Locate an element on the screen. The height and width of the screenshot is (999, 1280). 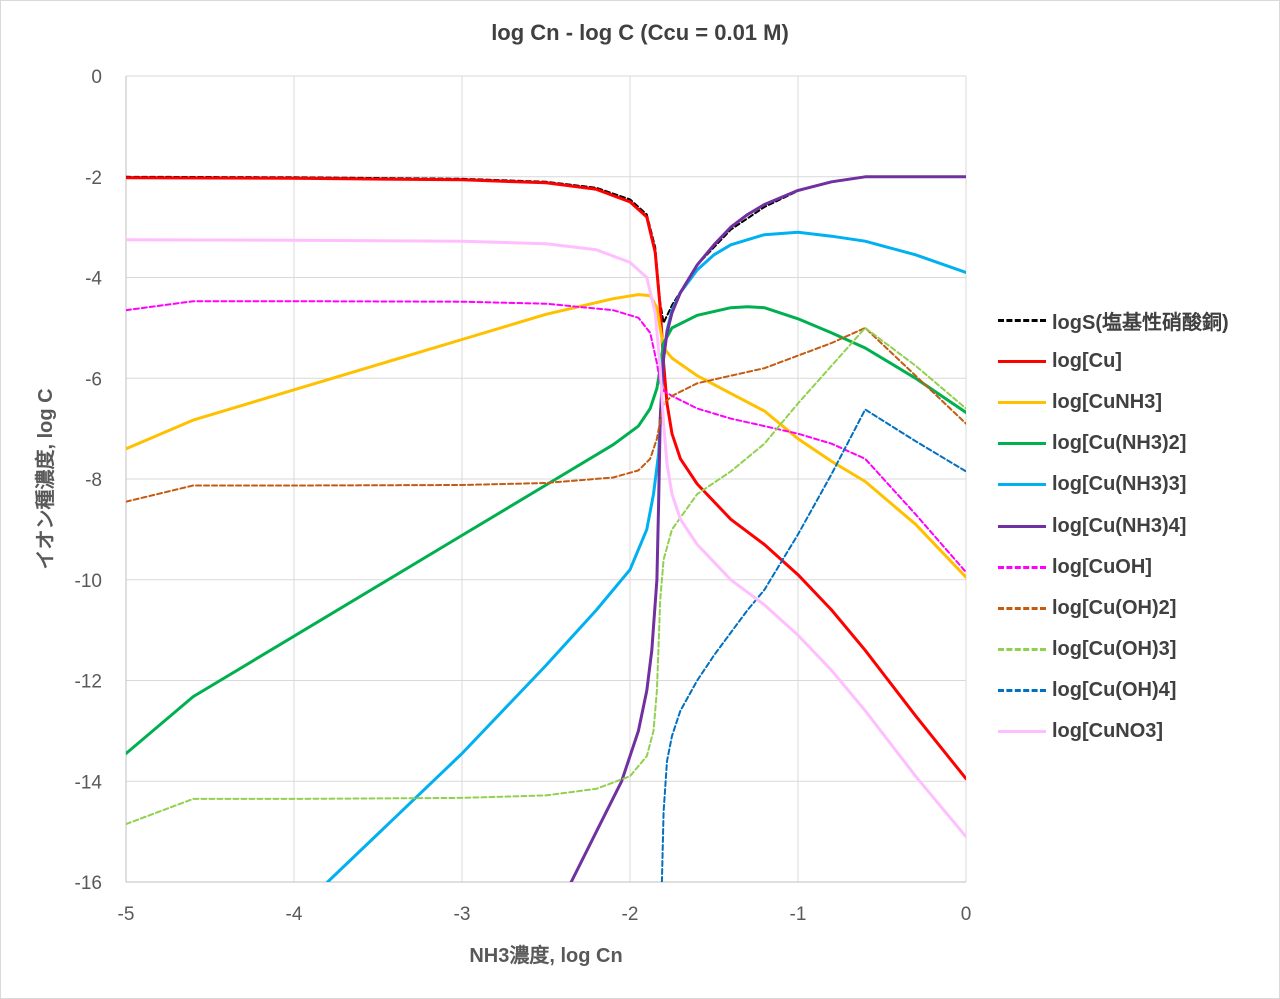
legend-item: log[Cu] is located at coordinates (1113, 361).